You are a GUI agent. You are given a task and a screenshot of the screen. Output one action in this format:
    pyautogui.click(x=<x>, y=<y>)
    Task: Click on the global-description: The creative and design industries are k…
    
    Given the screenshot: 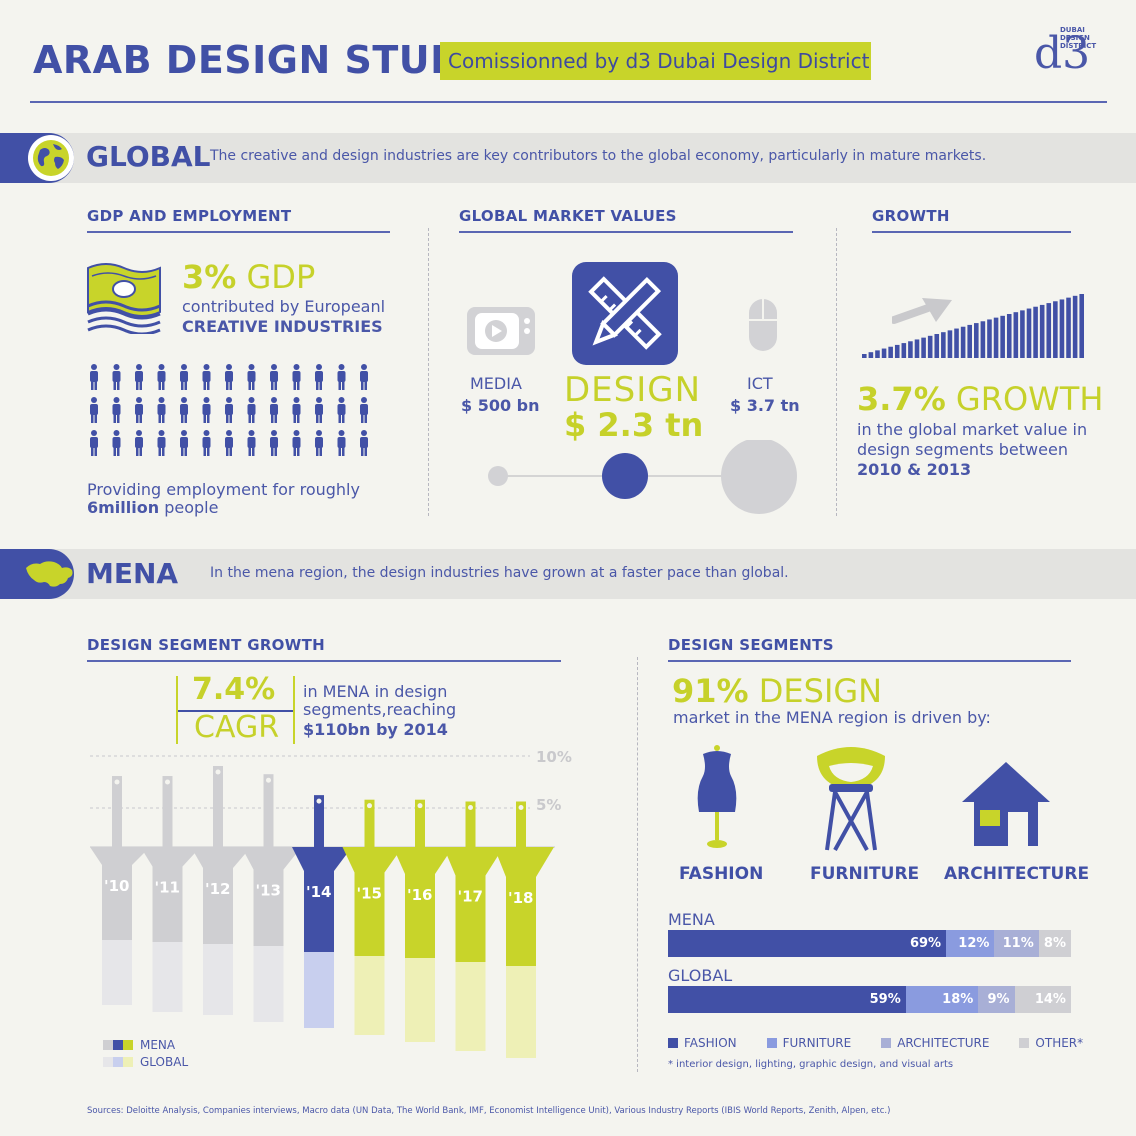 What is the action you would take?
    pyautogui.click(x=598, y=156)
    